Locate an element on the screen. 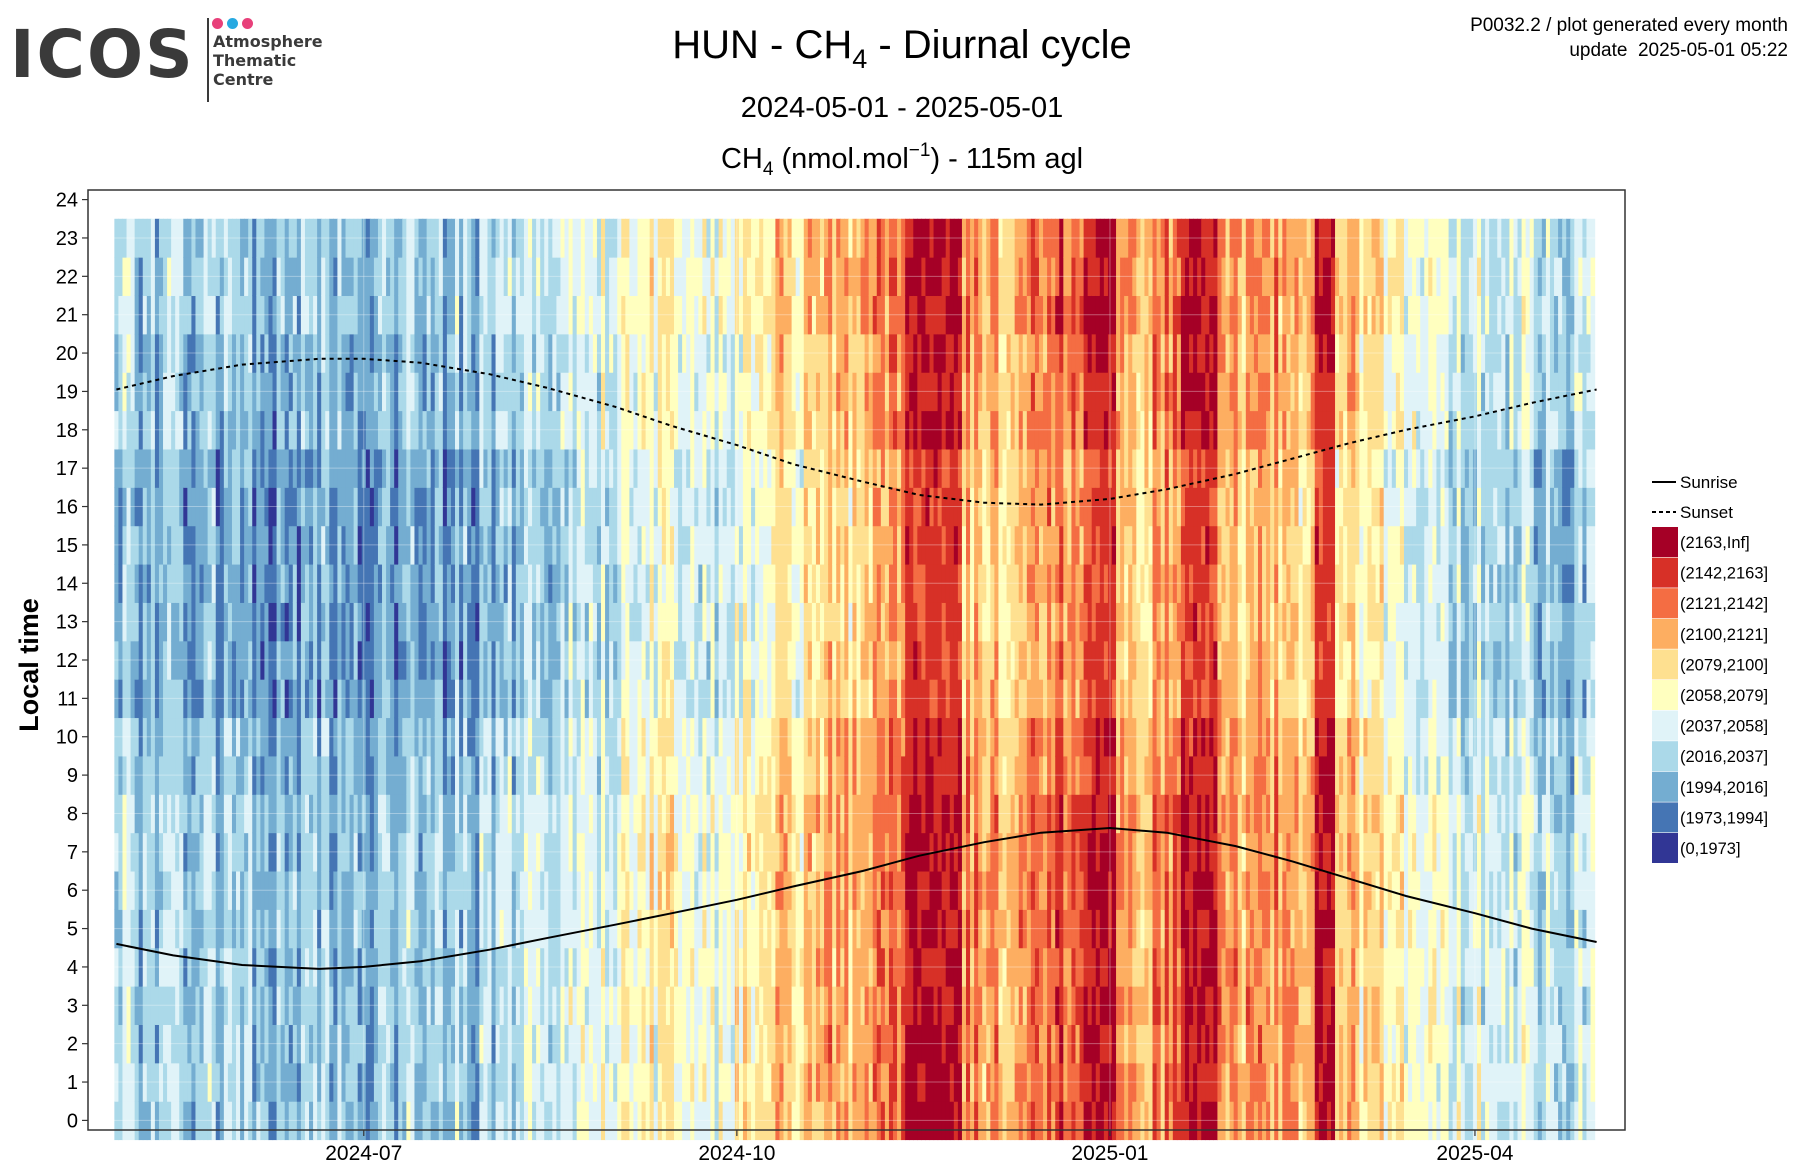  plot-code-note: P0032.2 / plot generated every month is located at coordinates (1629, 25).